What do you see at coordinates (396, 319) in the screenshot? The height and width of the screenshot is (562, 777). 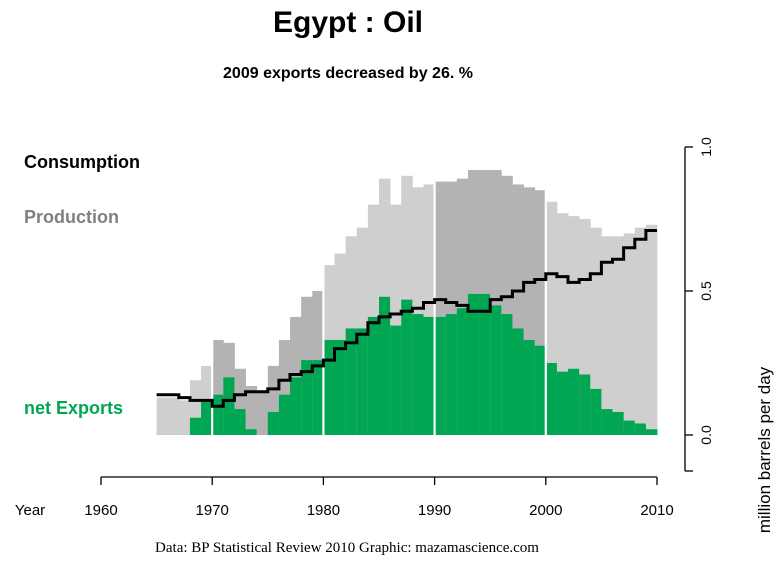 I see `production-bar-1986` at bounding box center [396, 319].